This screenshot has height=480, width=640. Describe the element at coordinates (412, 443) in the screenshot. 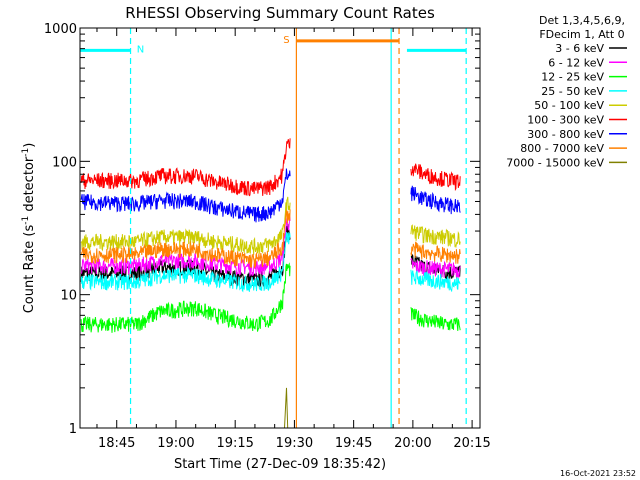

I see `x-tick-label: 20:00` at that location.